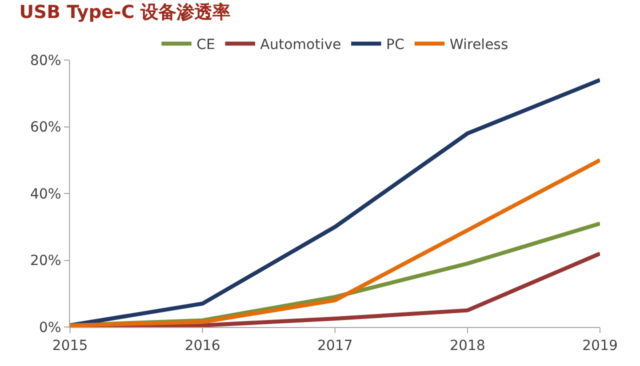 This screenshot has width=640, height=366. What do you see at coordinates (395, 45) in the screenshot?
I see `legend-label: PC` at bounding box center [395, 45].